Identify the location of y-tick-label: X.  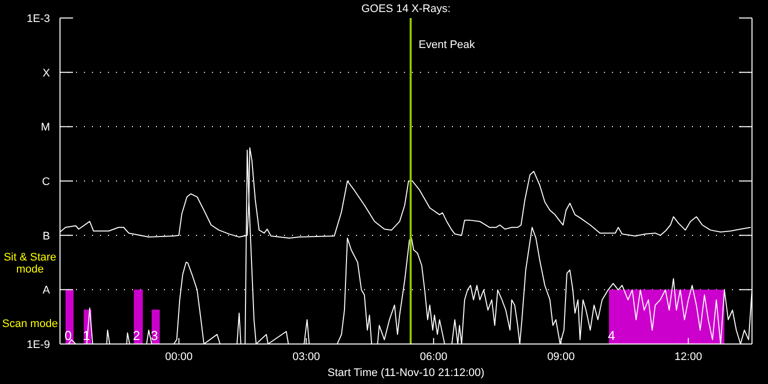
(46, 73).